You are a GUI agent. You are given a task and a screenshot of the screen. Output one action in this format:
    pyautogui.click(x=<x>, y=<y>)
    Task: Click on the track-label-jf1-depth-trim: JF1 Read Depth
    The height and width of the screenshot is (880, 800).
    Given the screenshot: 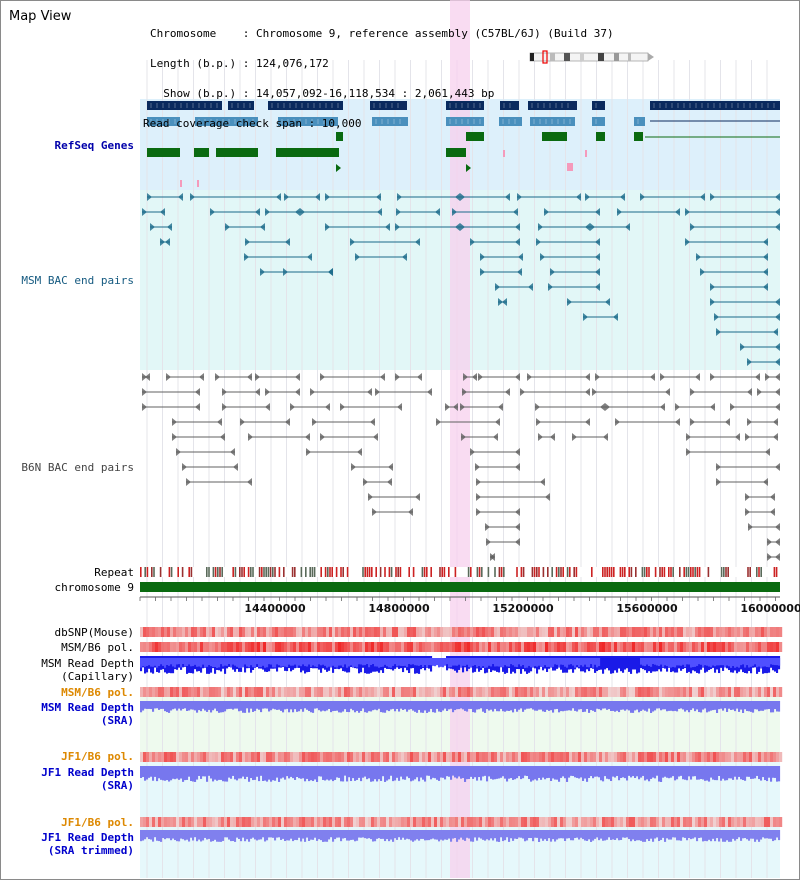 What is the action you would take?
    pyautogui.click(x=87, y=837)
    